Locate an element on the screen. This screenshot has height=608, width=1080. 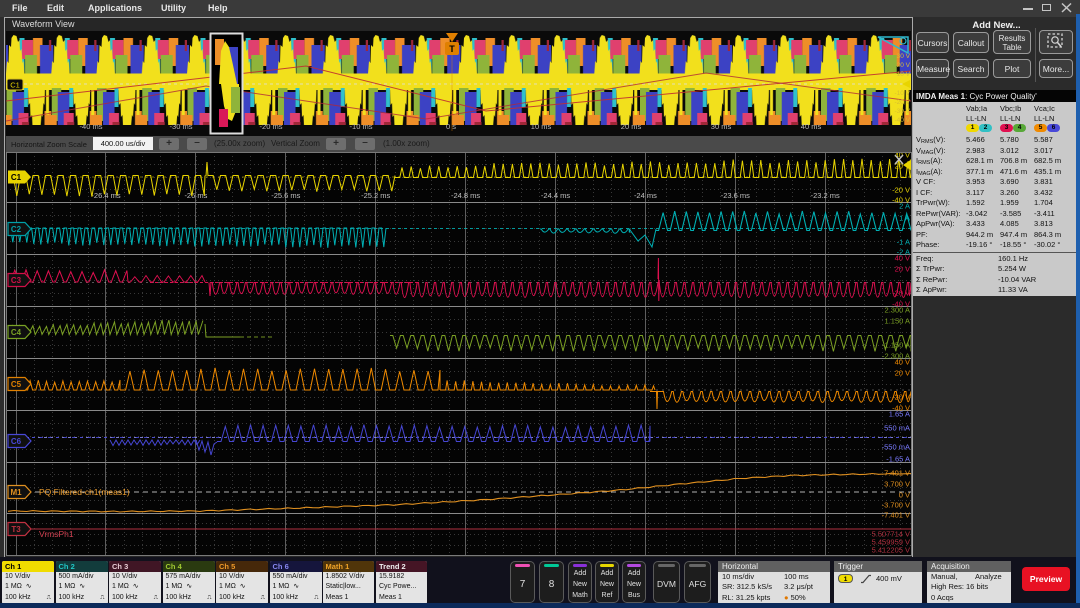
svg-text: -23.6 ms is located at coordinates (735, 195).